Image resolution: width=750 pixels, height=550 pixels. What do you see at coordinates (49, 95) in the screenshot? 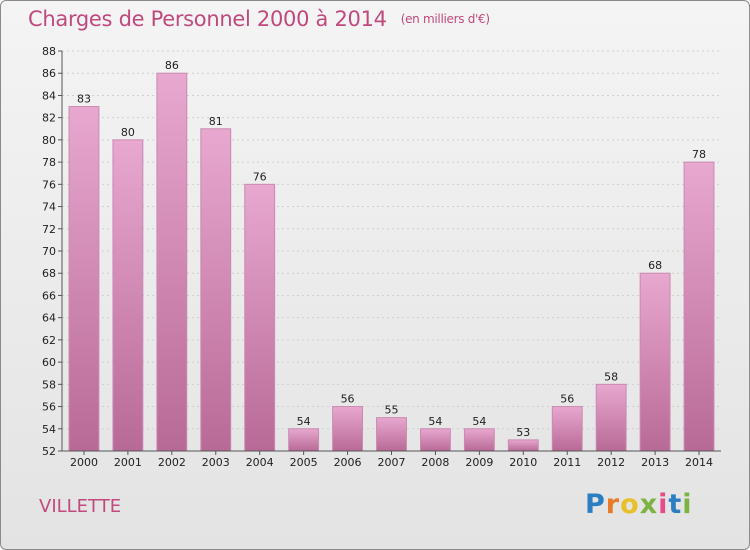
I see `y-tick-label: 84` at bounding box center [49, 95].